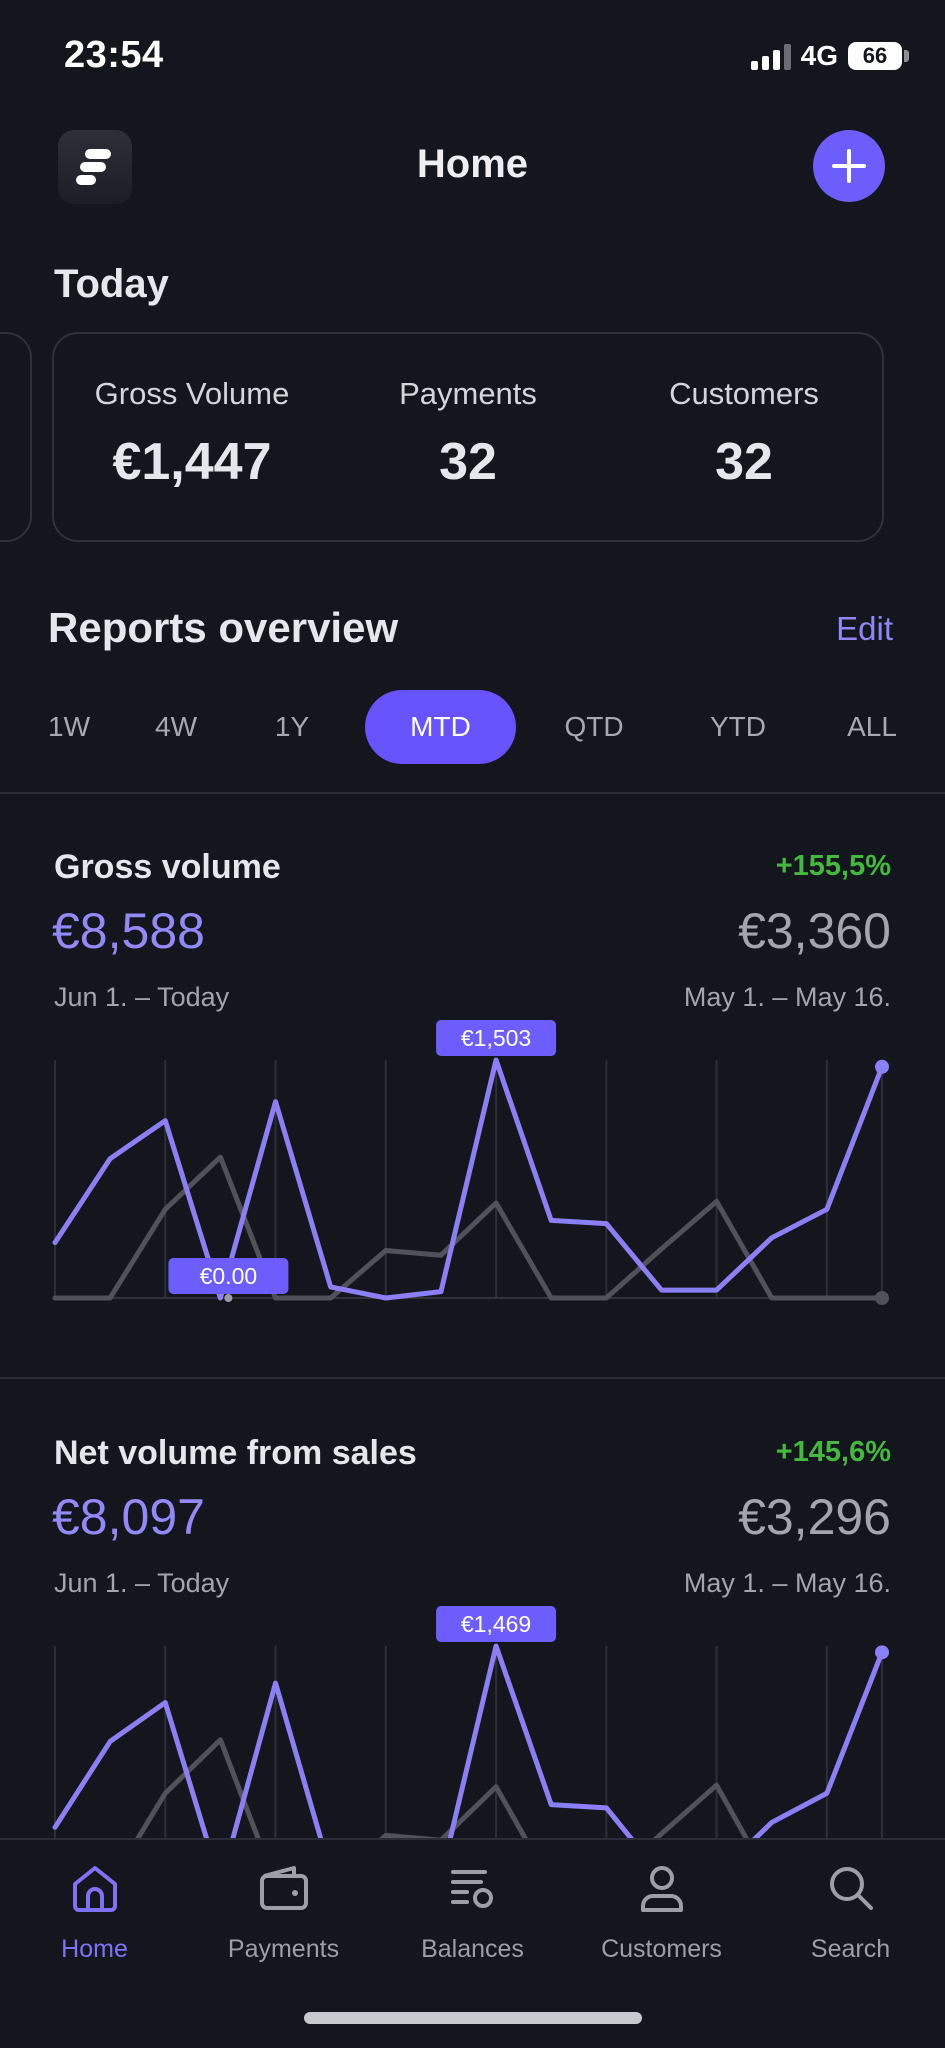  I want to click on plus-icon, so click(849, 166).